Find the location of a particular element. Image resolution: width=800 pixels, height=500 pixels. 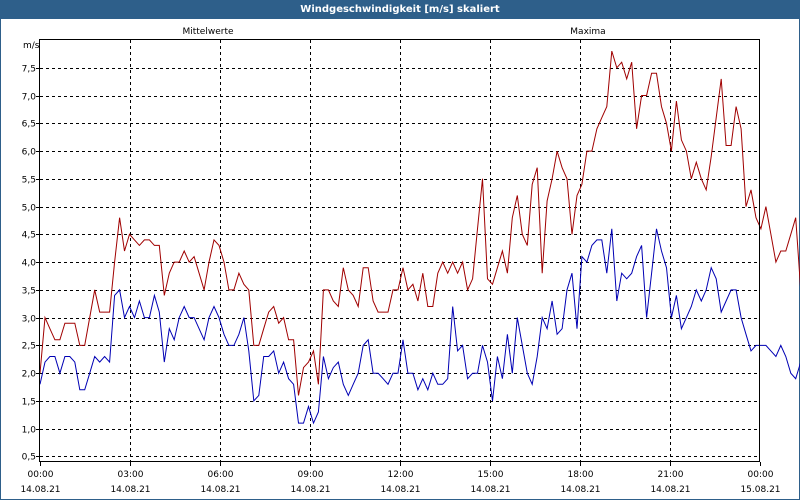

x-tick-time-label: 12:00 is located at coordinates (401, 475).